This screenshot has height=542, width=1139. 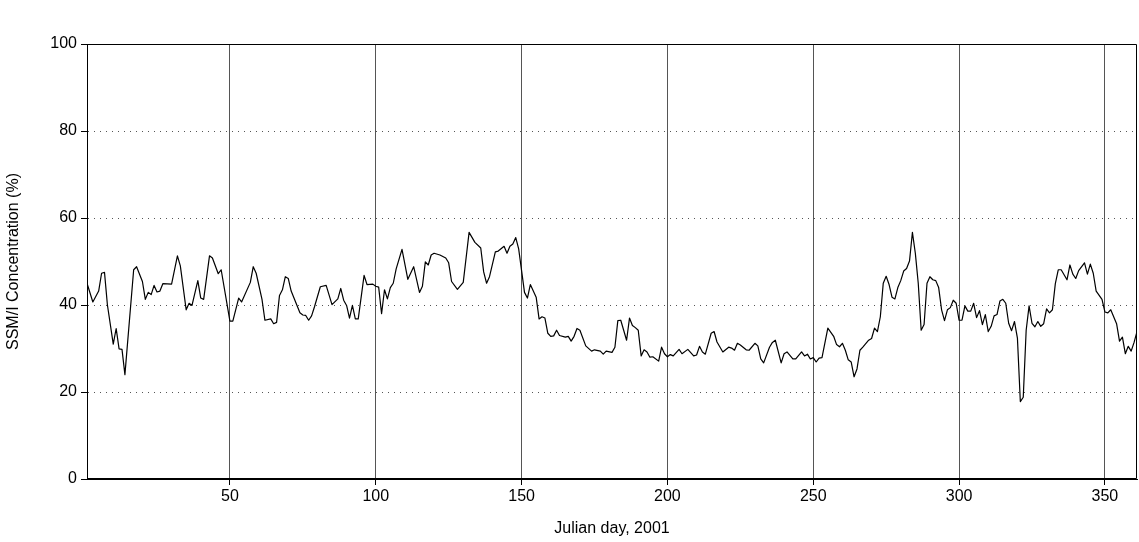 I want to click on x-tick-label: 250, so click(x=813, y=496).